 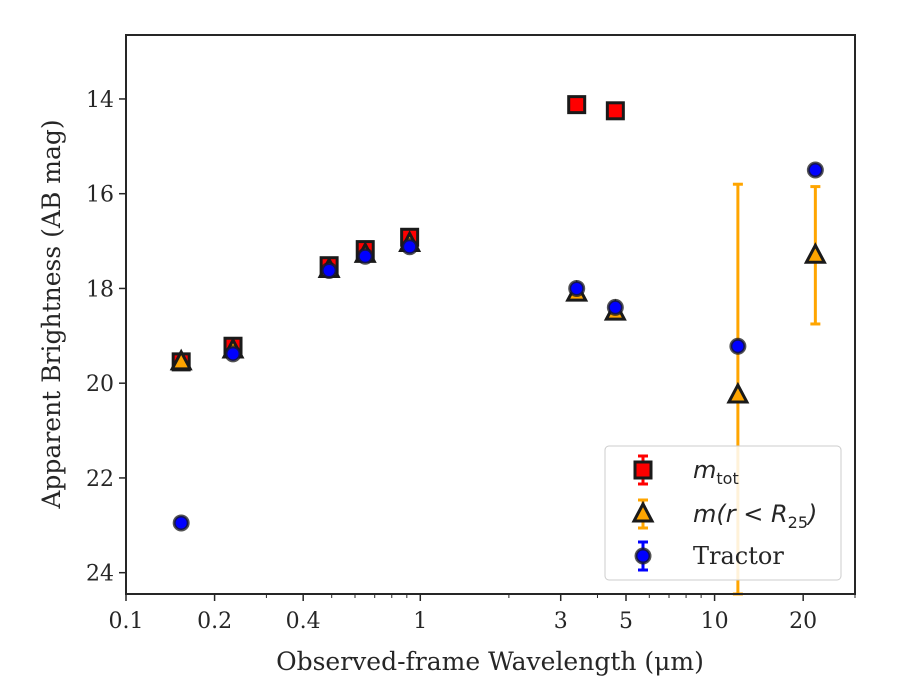 What do you see at coordinates (643, 556) in the screenshot?
I see `legend-tractor-marker` at bounding box center [643, 556].